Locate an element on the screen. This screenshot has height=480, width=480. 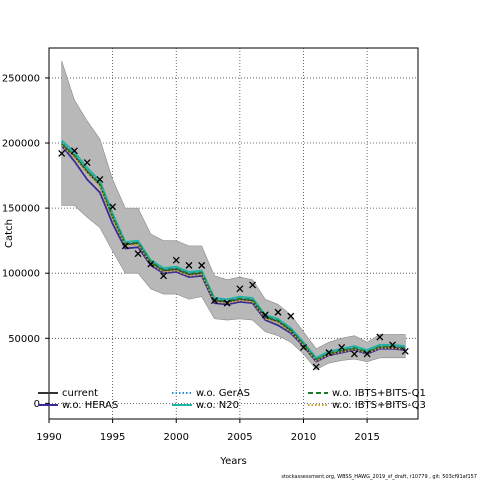
x-axis-ticks: 1990 1995 2000 2005 2010 2015 is located at coordinates (208, 431).